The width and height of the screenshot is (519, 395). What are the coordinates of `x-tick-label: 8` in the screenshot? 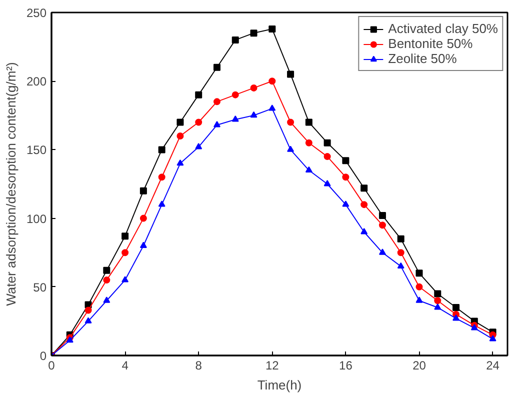 It's located at (198, 365).